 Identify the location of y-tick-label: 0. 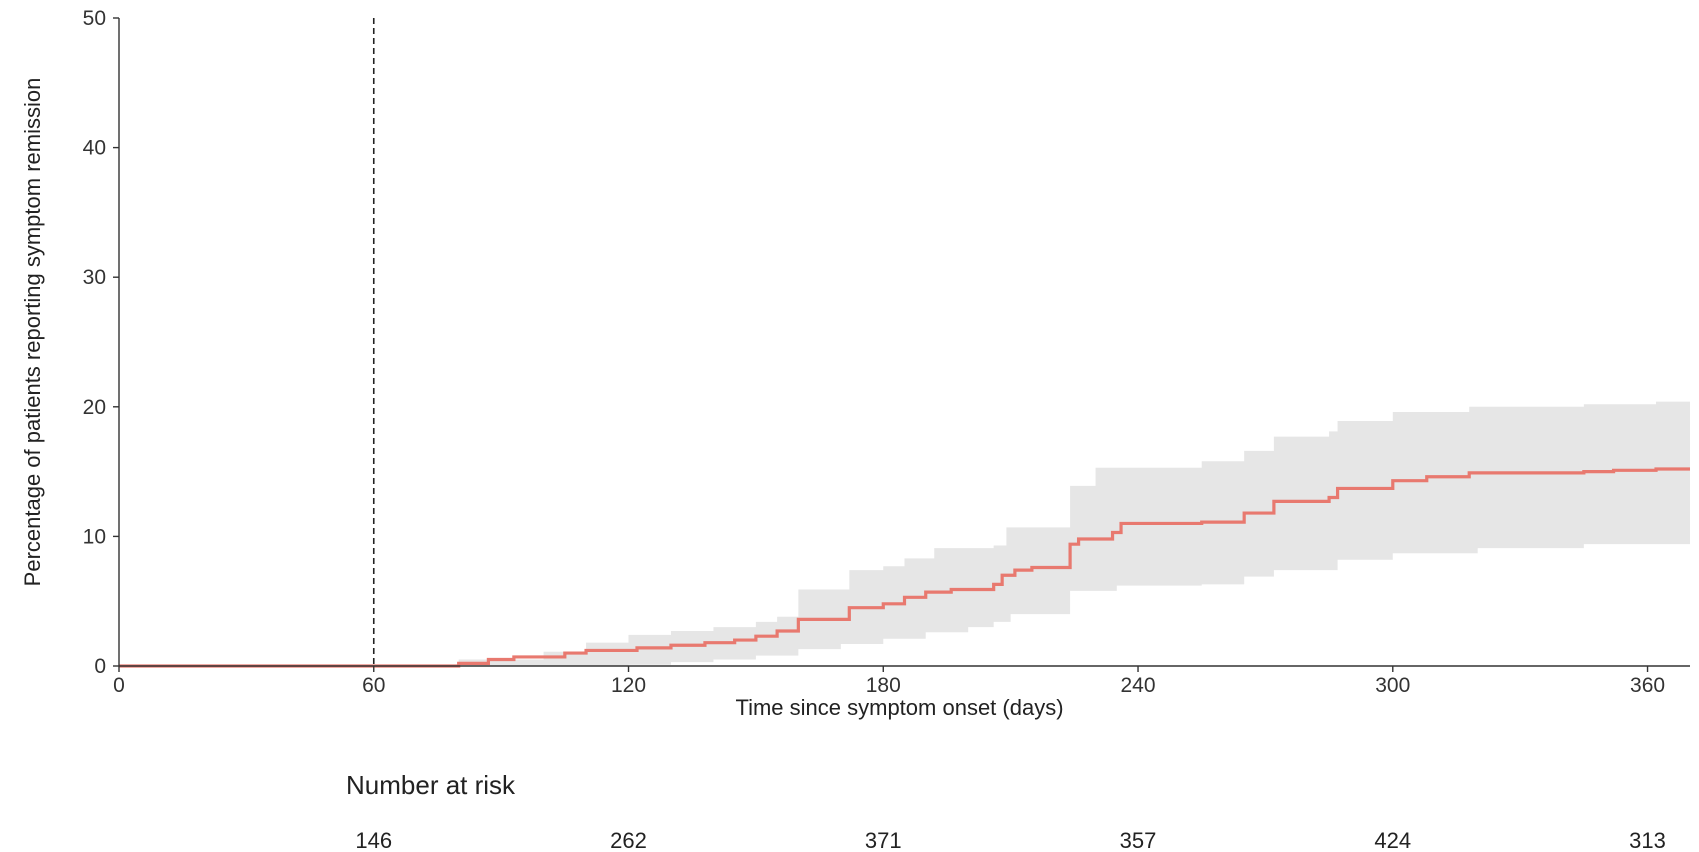
(100, 666).